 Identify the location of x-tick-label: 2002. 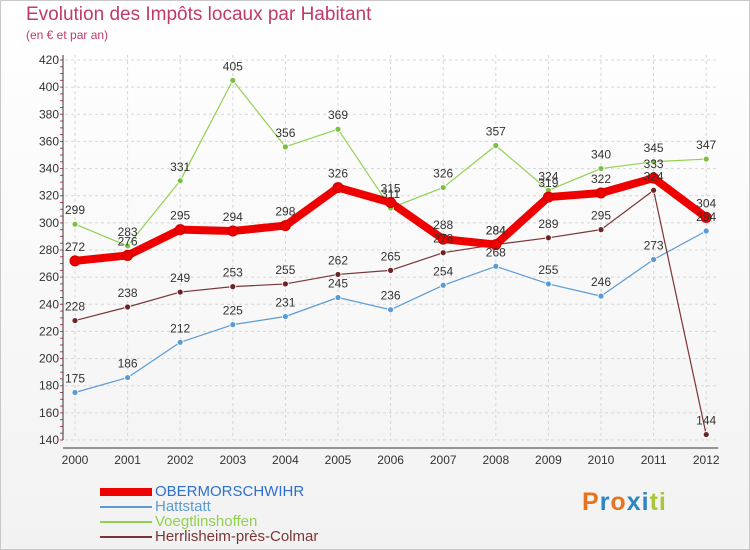
(180, 460).